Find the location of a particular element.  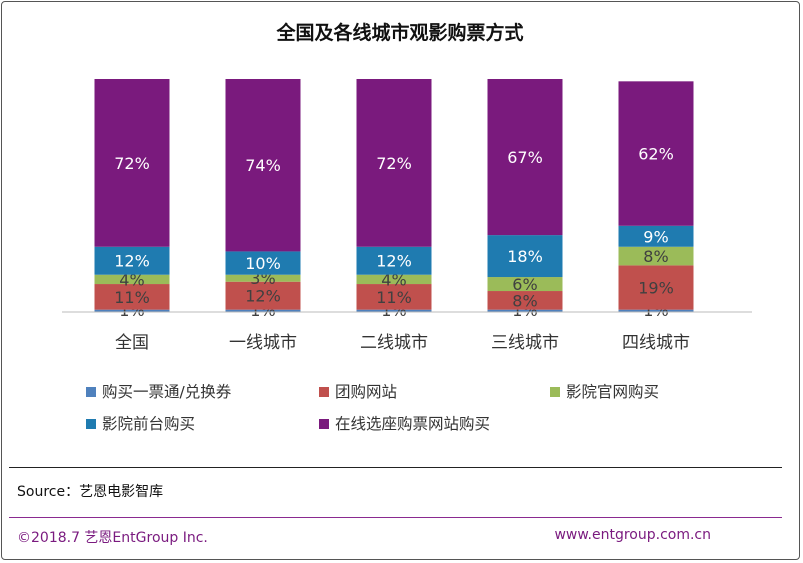

separator-line is located at coordinates (395, 467).